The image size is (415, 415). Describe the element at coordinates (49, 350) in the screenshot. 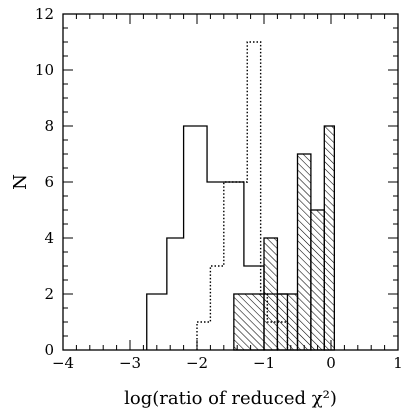

I see `y-tick-label: 0` at that location.